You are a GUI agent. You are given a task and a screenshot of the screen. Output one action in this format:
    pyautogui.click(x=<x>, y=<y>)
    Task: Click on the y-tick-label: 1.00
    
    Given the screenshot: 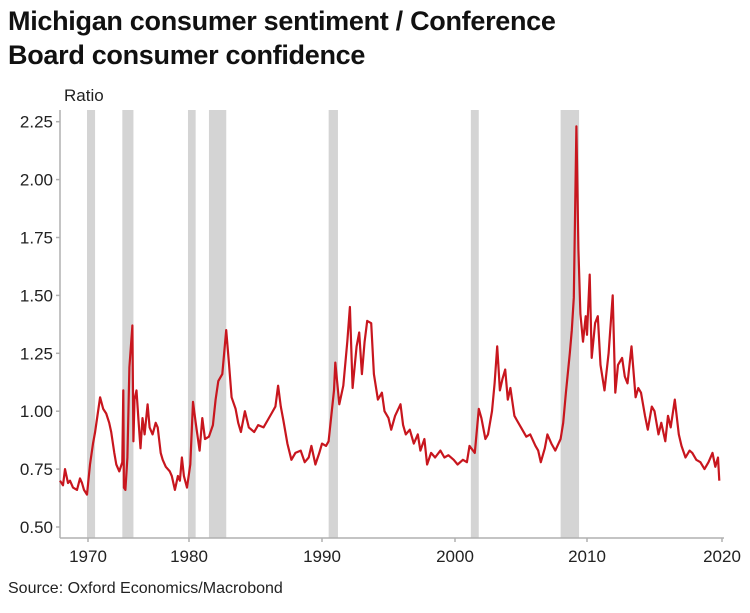 What is the action you would take?
    pyautogui.click(x=36, y=411)
    